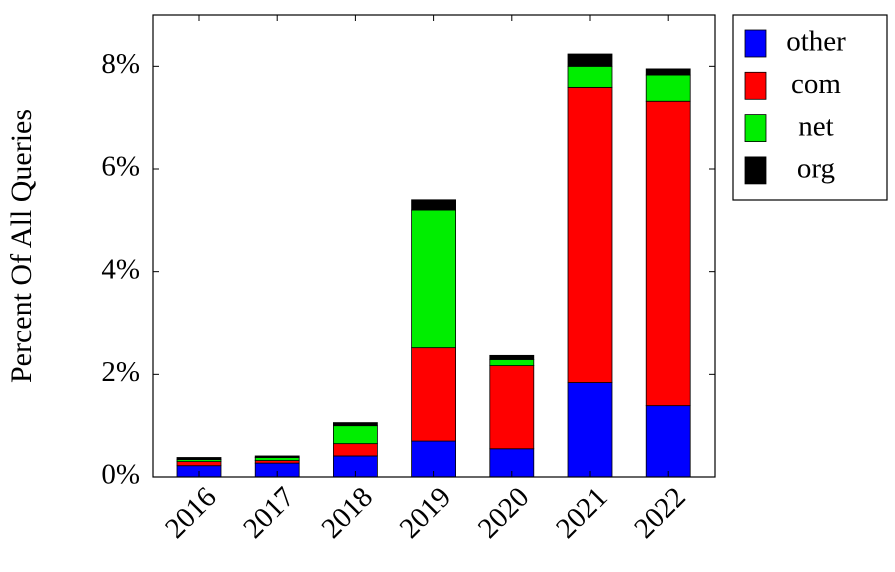 The image size is (895, 572). Describe the element at coordinates (347, 513) in the screenshot. I see `x-tick-label: 2018` at that location.